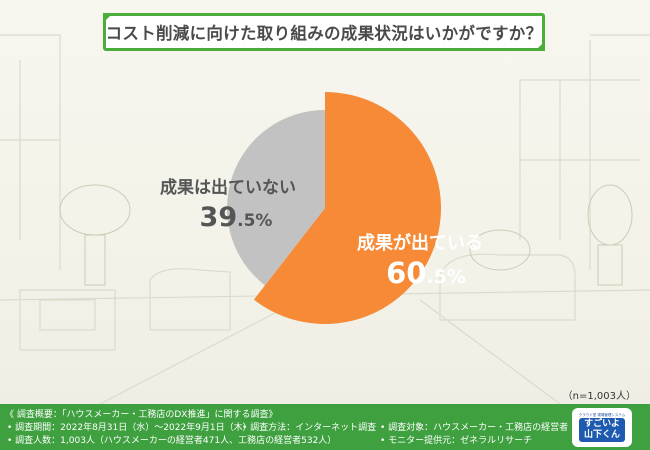 The width and height of the screenshot is (650, 450). Describe the element at coordinates (456, 277) in the screenshot. I see `value-unit-achieved: %` at that location.